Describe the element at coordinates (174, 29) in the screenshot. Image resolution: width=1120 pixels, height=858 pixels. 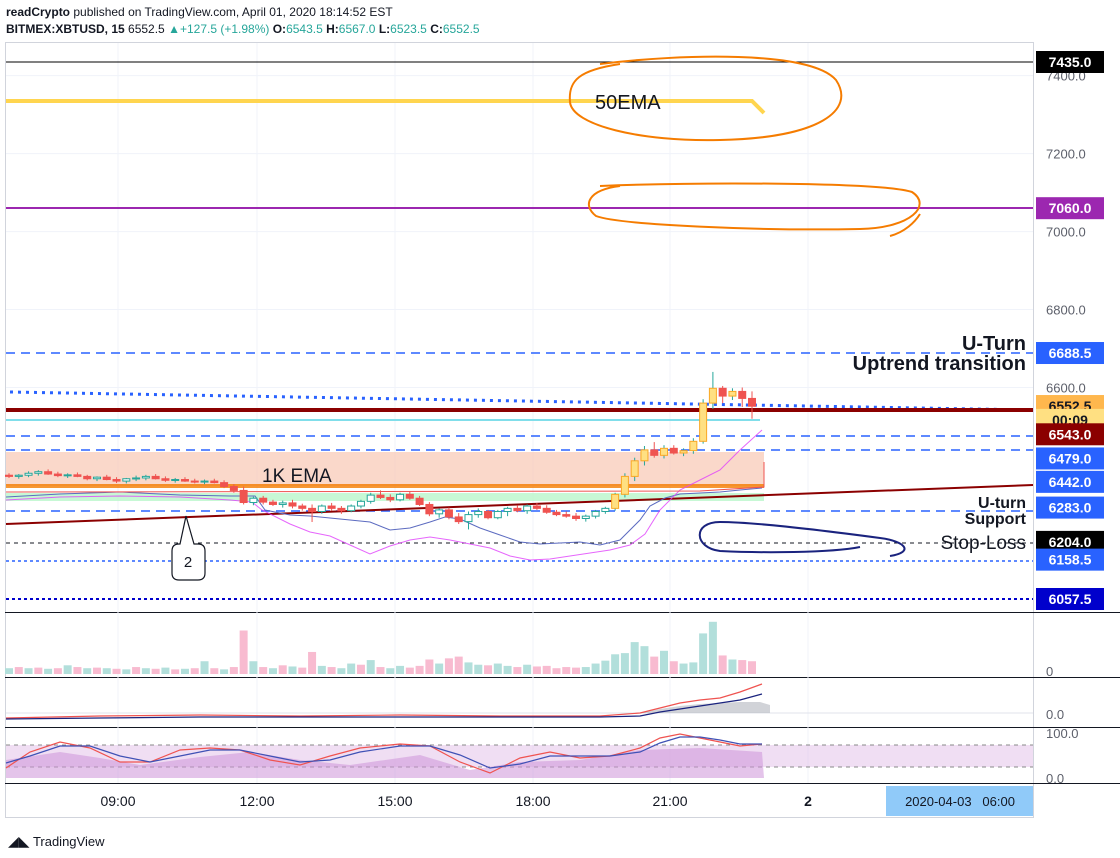
I see `up-arrow-icon: ▲` at that location.